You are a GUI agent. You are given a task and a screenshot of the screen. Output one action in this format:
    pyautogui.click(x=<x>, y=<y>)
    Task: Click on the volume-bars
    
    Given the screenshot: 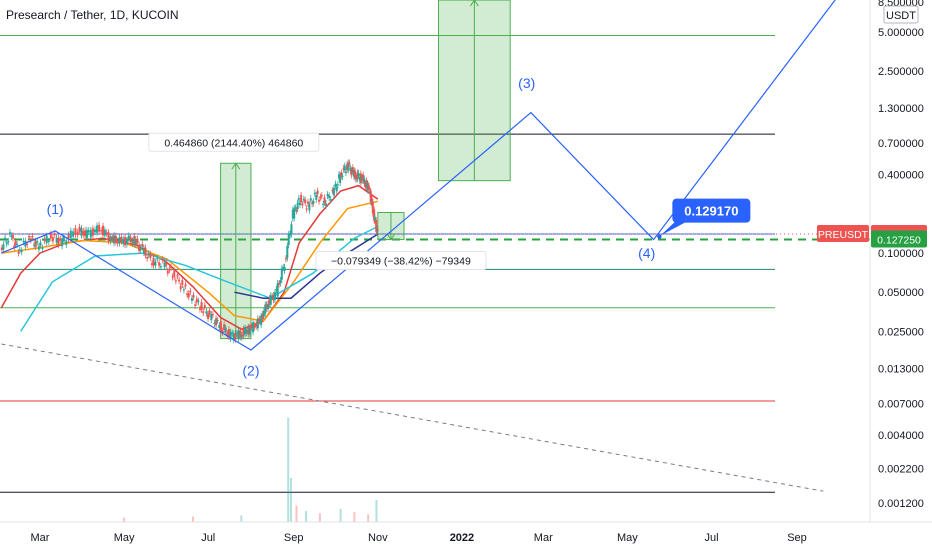 What is the action you would take?
    pyautogui.click(x=250, y=469)
    